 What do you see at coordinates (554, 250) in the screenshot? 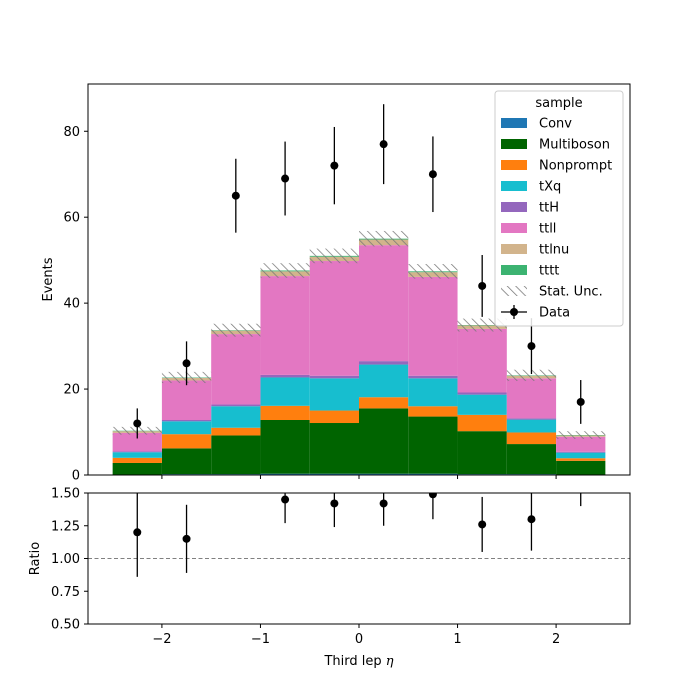
I see `legend-label: ttlnu` at bounding box center [554, 250].